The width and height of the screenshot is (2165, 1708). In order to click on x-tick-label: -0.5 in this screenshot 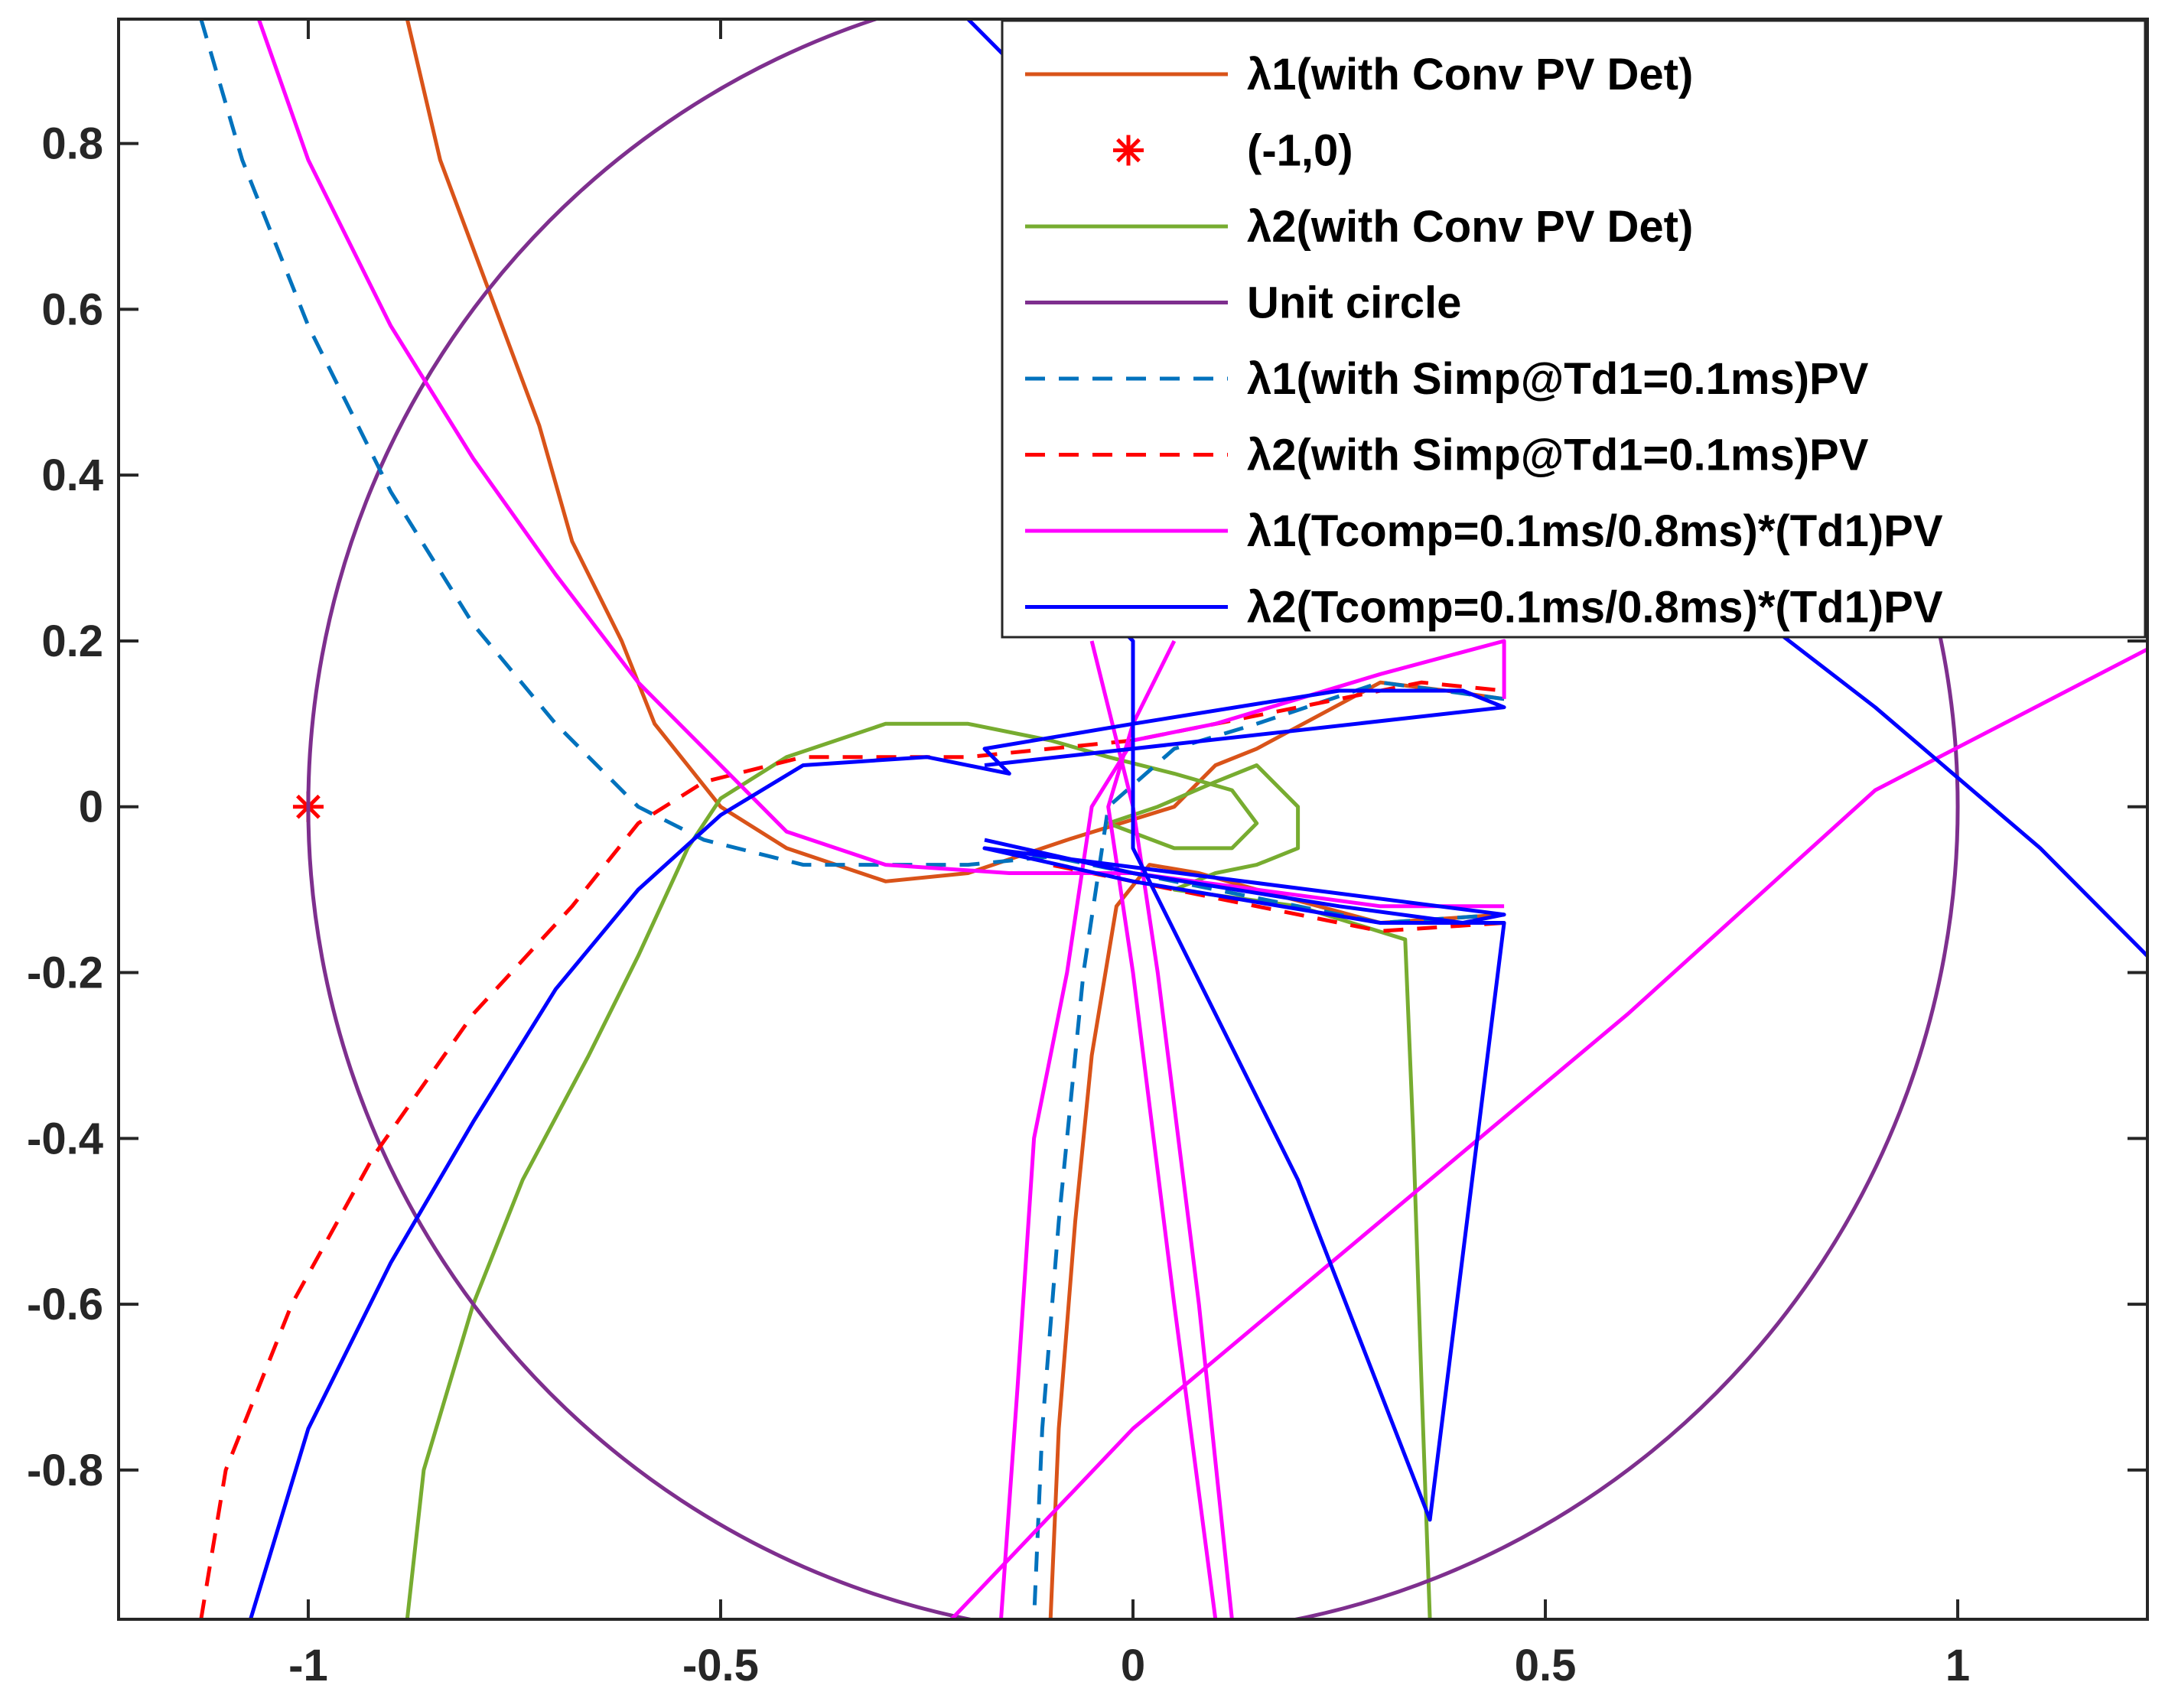, I will do `click(720, 1665)`.